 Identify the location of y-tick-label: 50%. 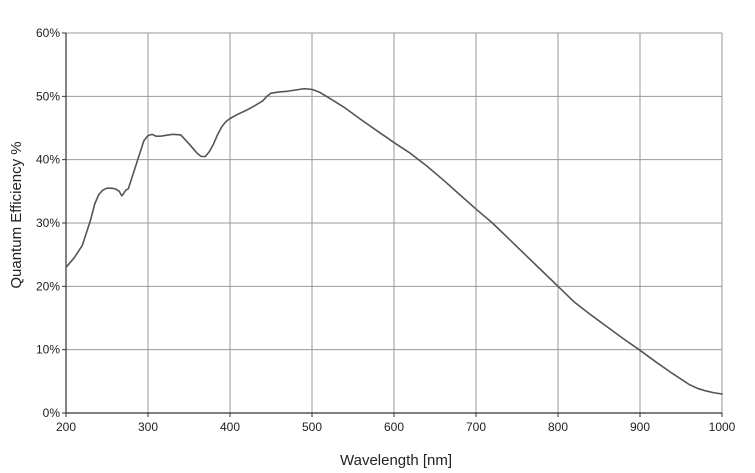
(48, 96).